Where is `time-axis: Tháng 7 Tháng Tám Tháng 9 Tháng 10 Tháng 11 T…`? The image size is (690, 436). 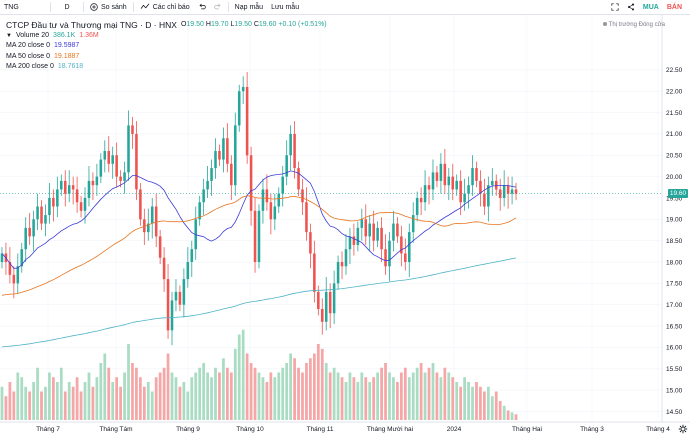
time-axis: Tháng 7 Tháng Tám Tháng 9 Tháng 10 Tháng 11 T… is located at coordinates (345, 427).